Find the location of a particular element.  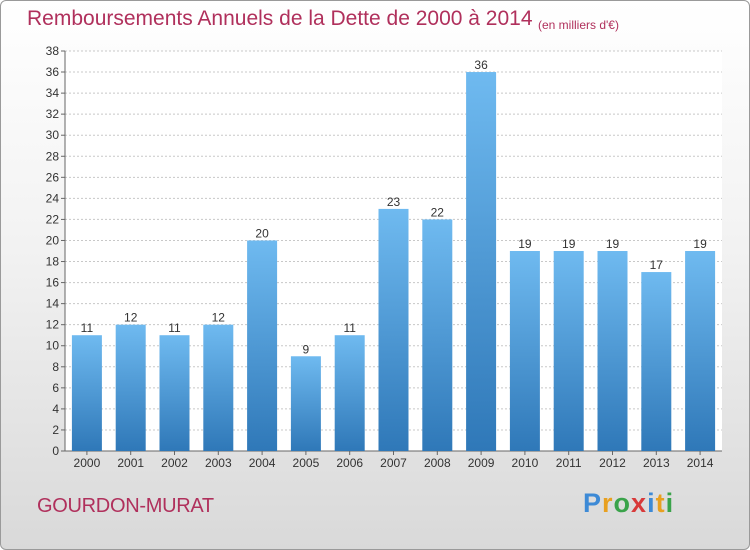

y-tick-label: 30 is located at coordinates (53, 135).